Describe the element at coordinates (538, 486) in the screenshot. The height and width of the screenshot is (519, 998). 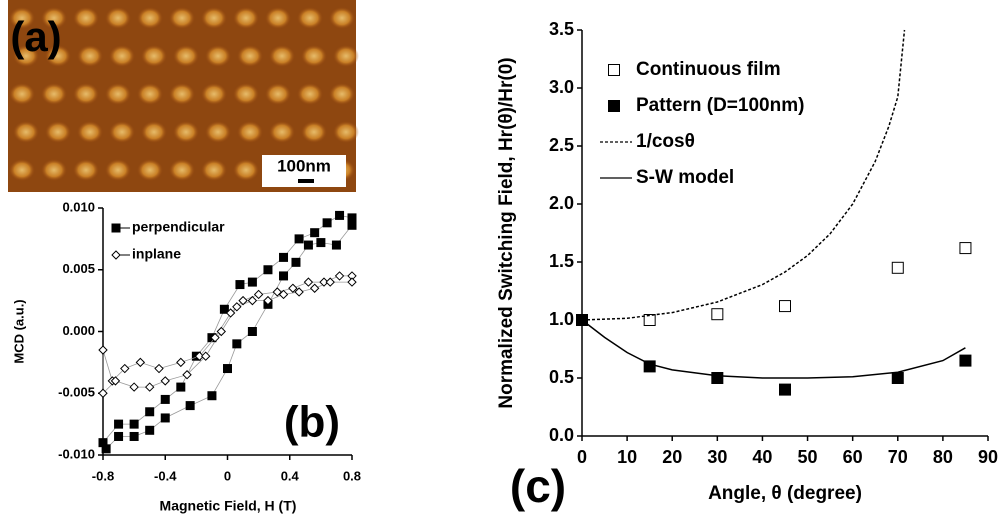
I see `panel-label: (c)` at that location.